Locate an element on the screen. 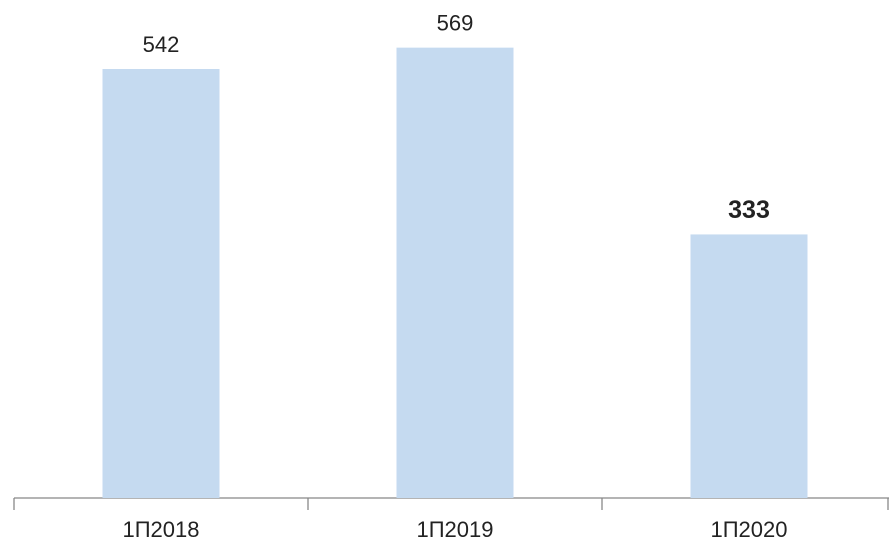 The width and height of the screenshot is (889, 544). value-label: 542 is located at coordinates (161, 44).